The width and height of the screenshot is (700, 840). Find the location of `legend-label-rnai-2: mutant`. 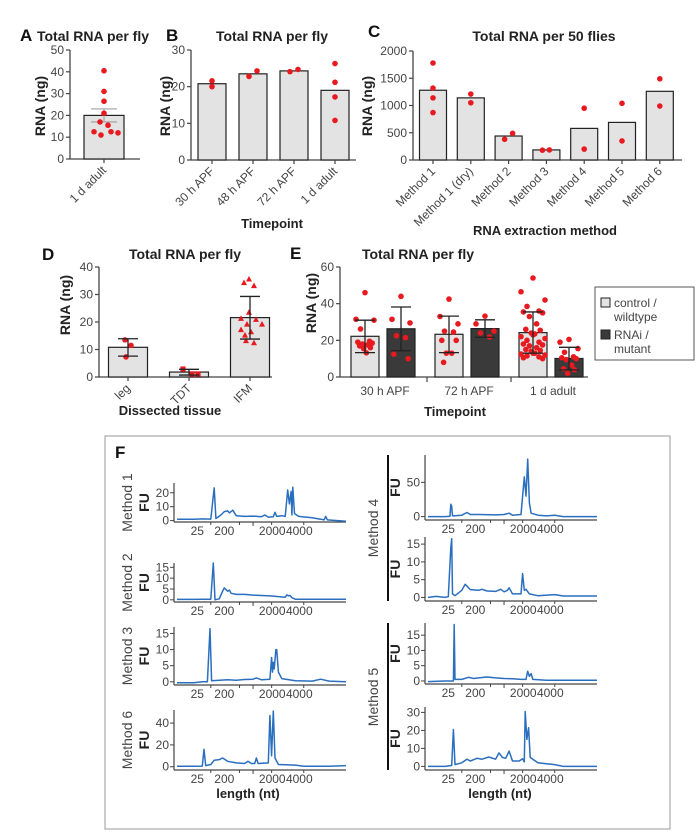

legend-label-rnai-2: mutant is located at coordinates (632, 349).